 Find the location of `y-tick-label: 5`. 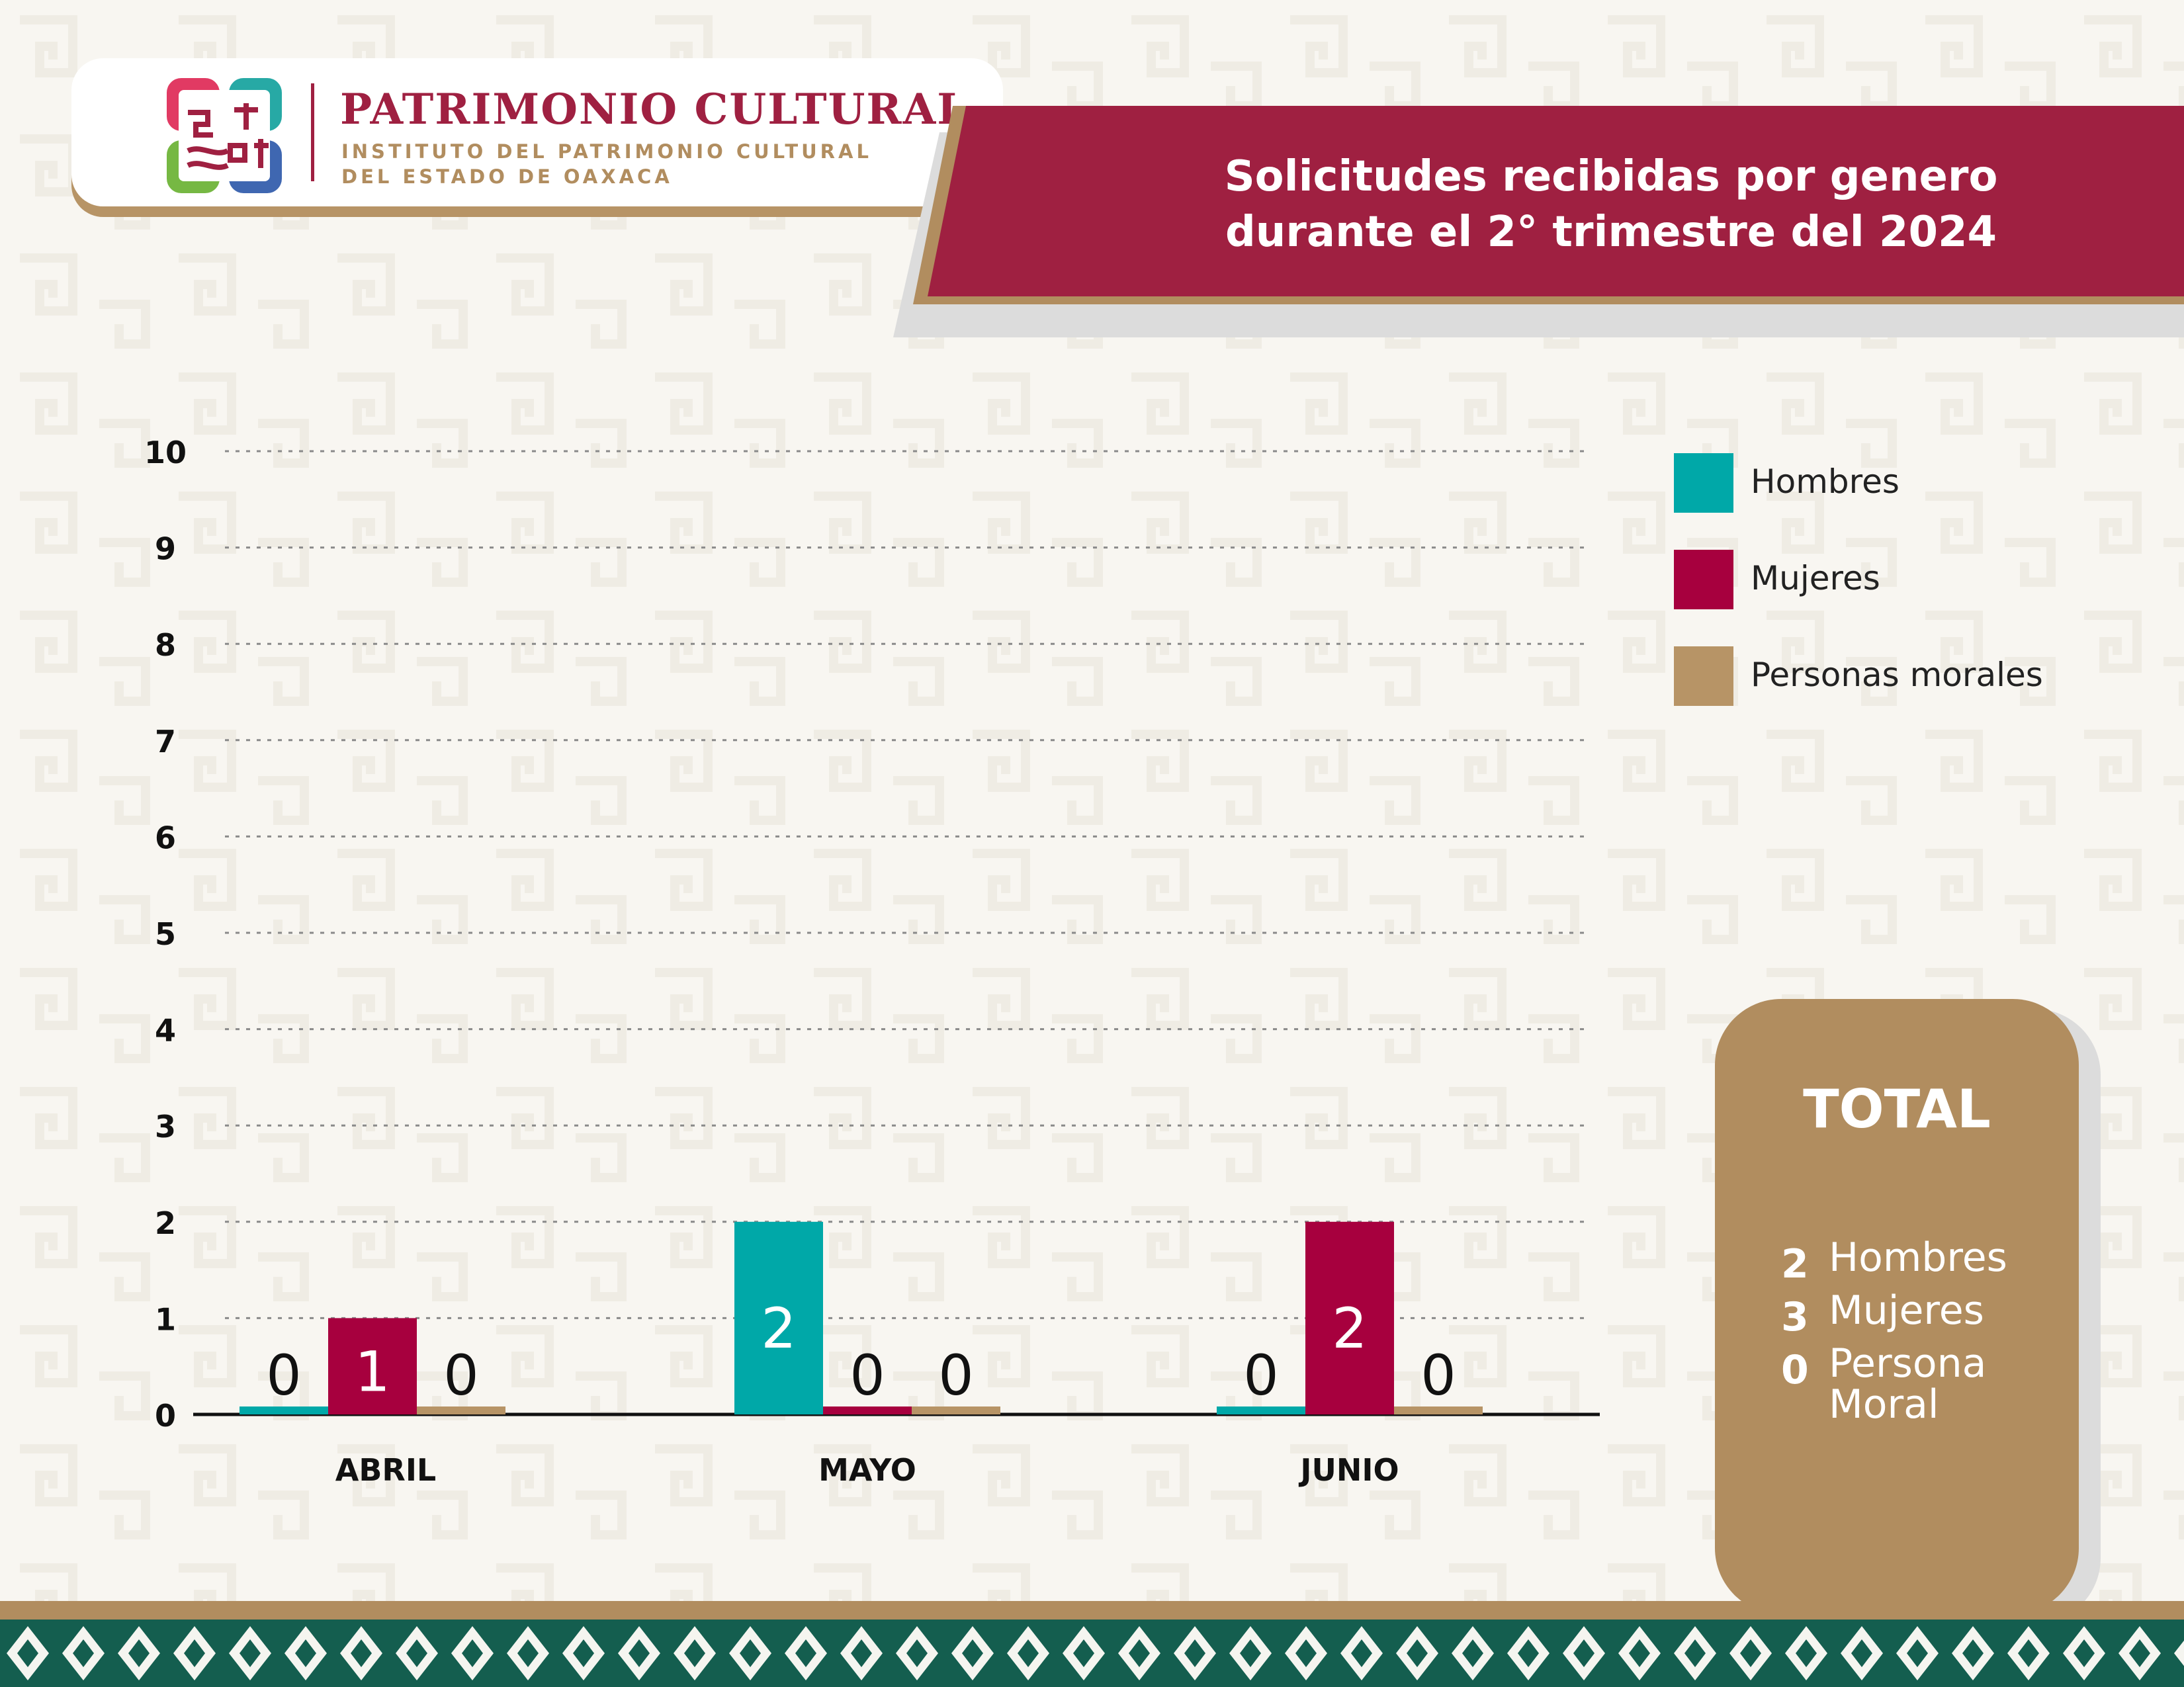

y-tick-label: 5 is located at coordinates (166, 934).